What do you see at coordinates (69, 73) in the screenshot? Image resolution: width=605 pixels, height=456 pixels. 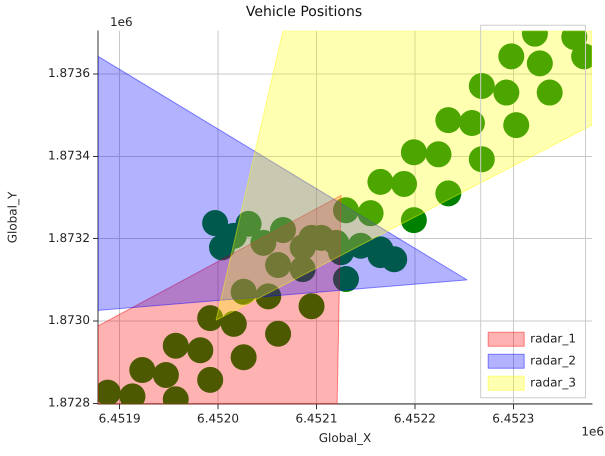 I see `y-tick-label: 1.8736` at bounding box center [69, 73].